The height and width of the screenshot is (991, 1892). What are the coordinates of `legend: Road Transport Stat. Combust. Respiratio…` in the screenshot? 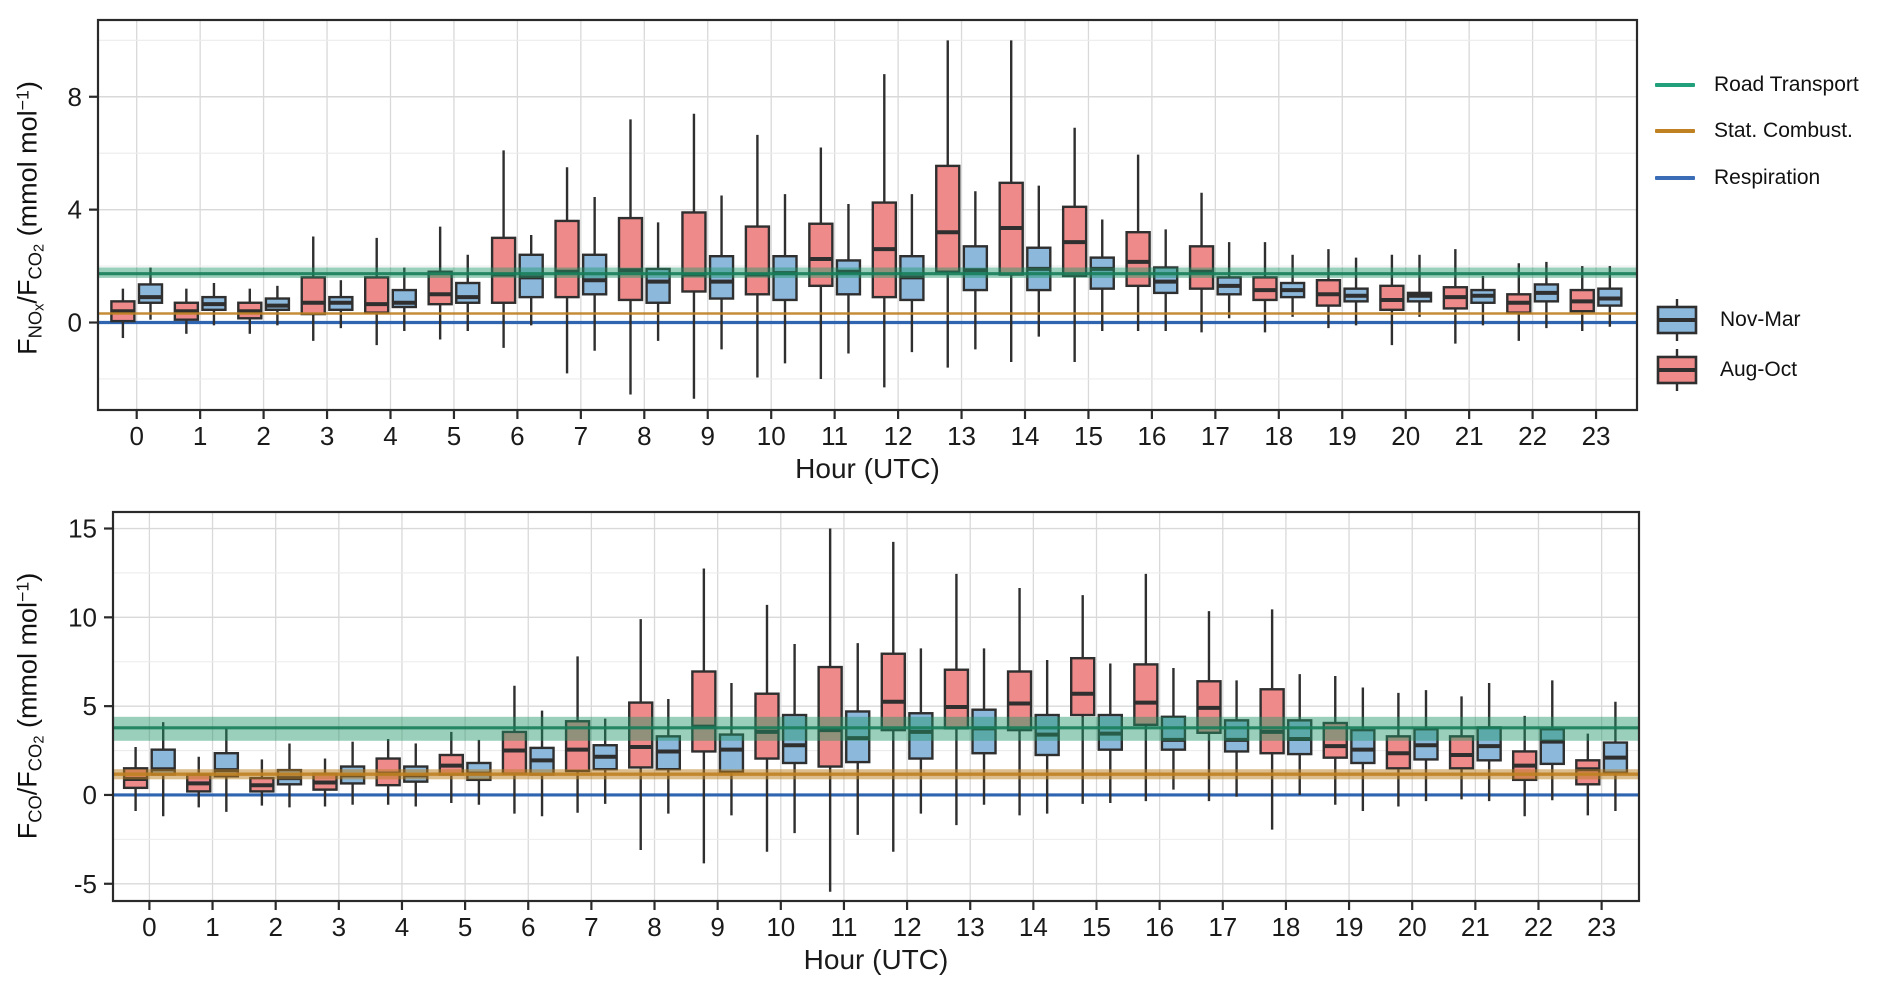 It's located at (1767, 495).